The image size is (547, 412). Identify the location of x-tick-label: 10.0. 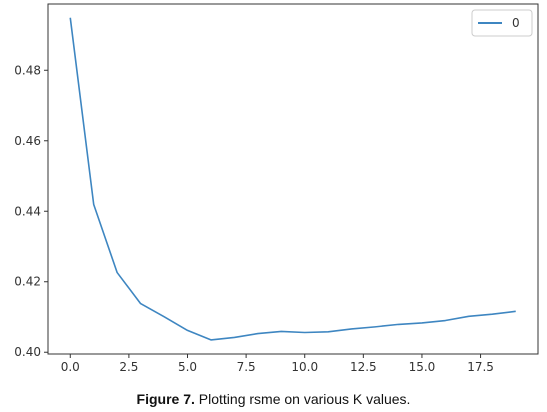
(304, 367).